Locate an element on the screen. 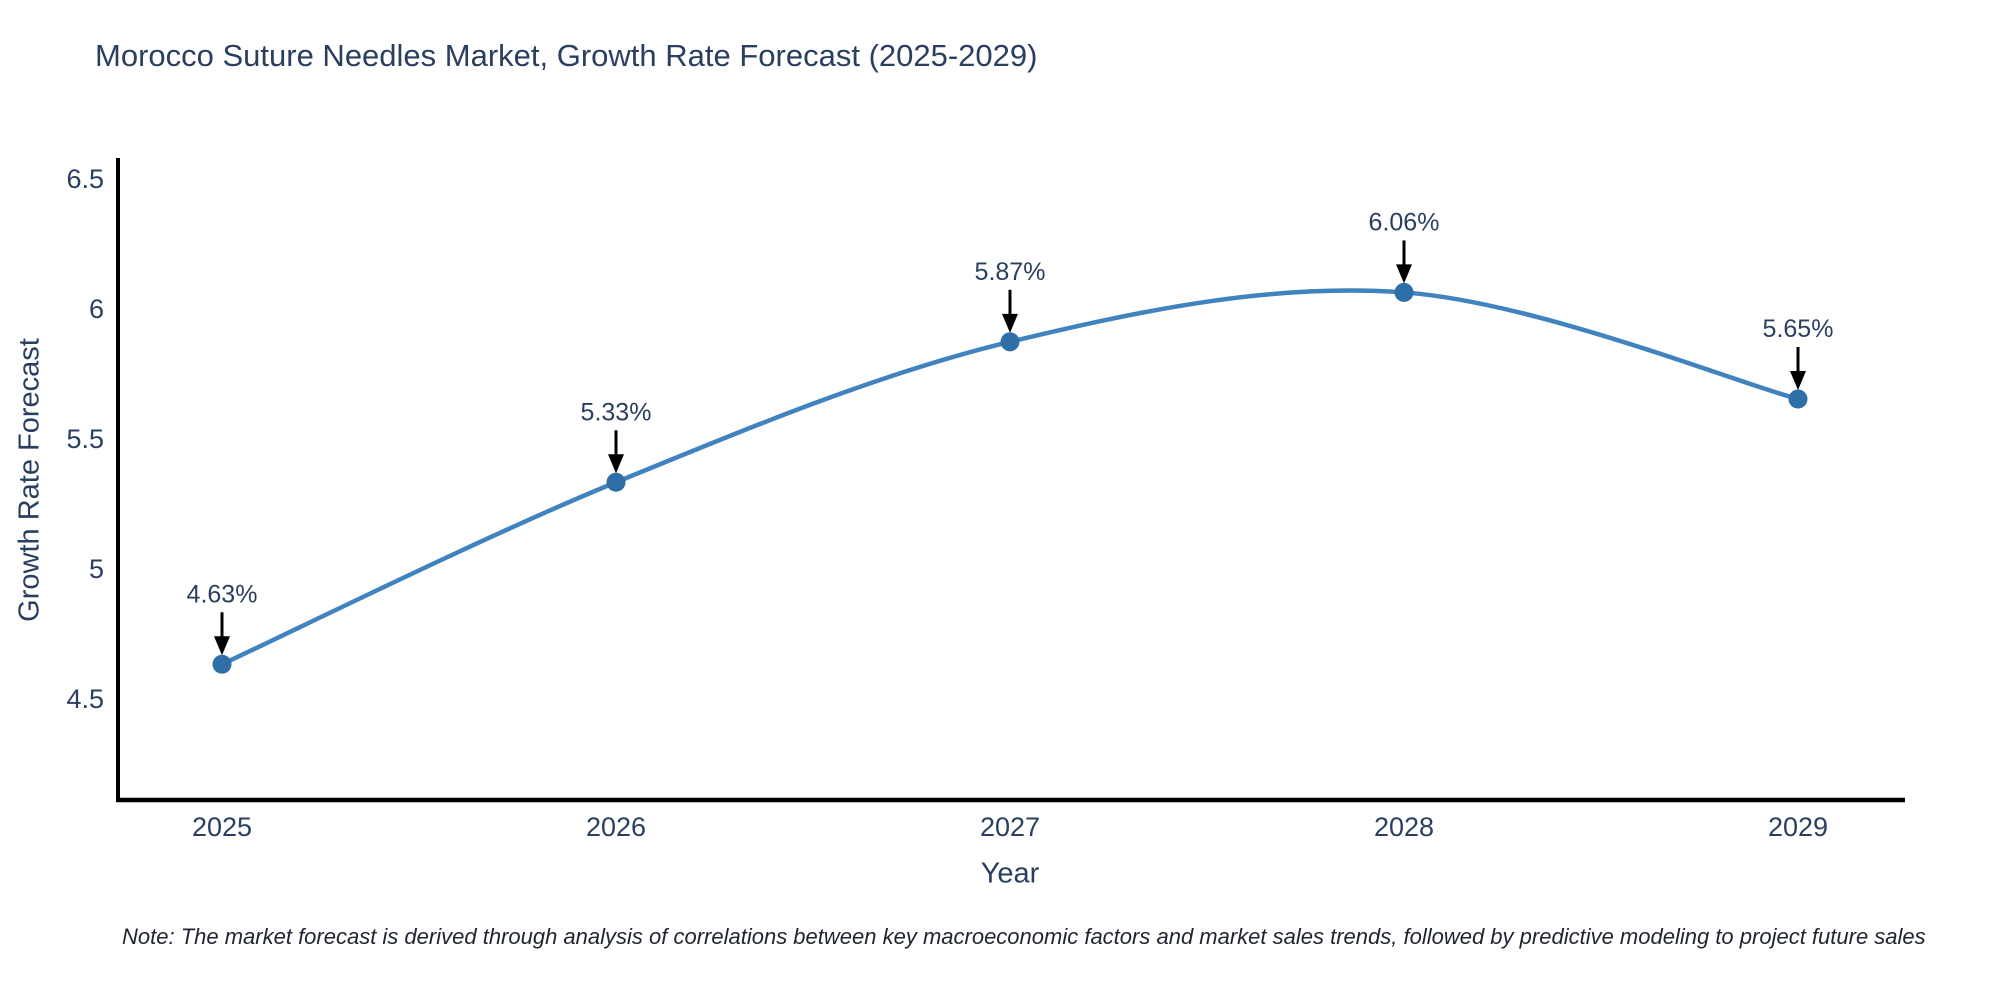 This screenshot has height=1000, width=2000. y-tick-label: 6.5 is located at coordinates (85, 179).